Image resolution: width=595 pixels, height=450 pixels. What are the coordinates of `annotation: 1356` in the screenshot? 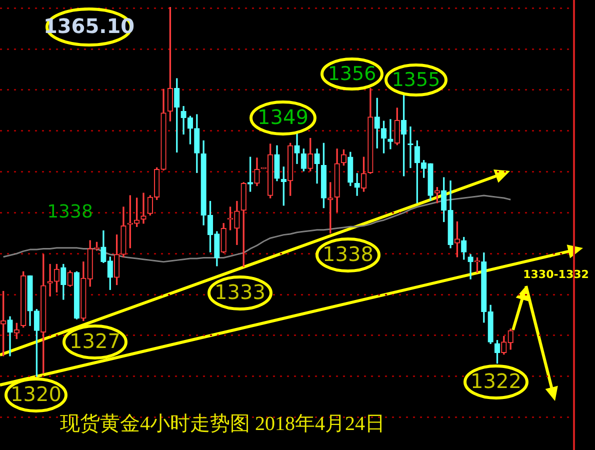 It's located at (352, 73).